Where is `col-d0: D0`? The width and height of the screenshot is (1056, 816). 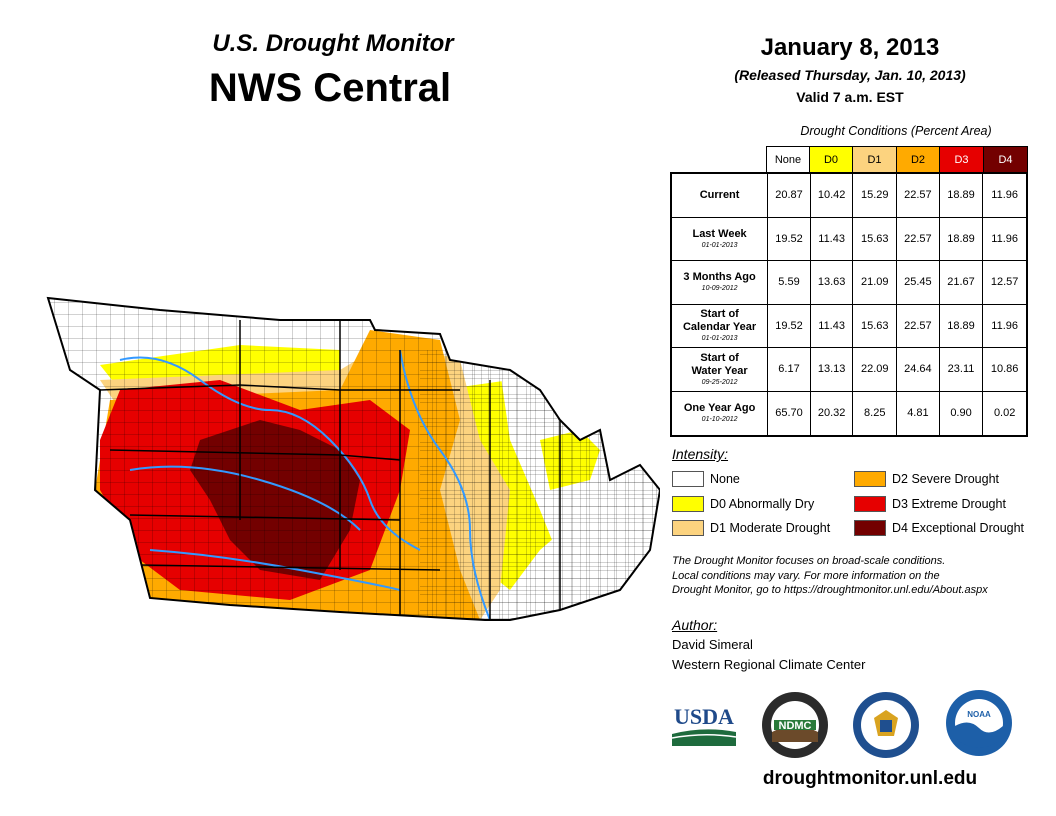 col-d0: D0 is located at coordinates (831, 160).